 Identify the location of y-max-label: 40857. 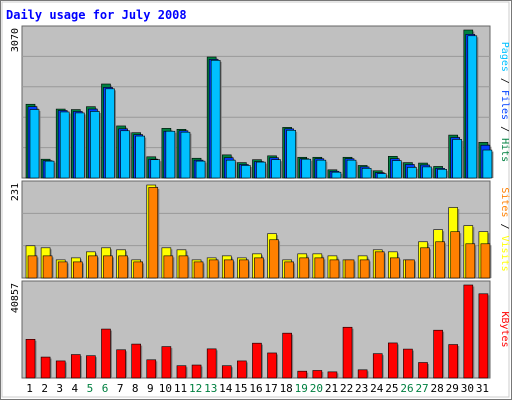
(15, 298).